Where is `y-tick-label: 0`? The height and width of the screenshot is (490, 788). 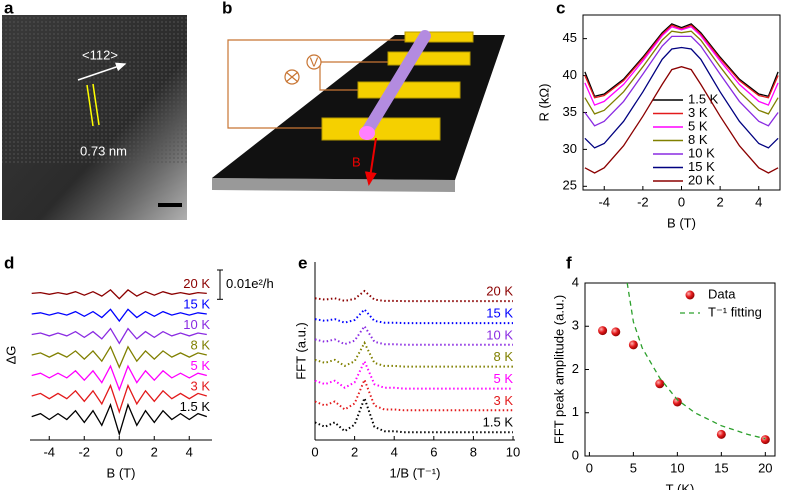
y-tick-label: 0 is located at coordinates (575, 454).